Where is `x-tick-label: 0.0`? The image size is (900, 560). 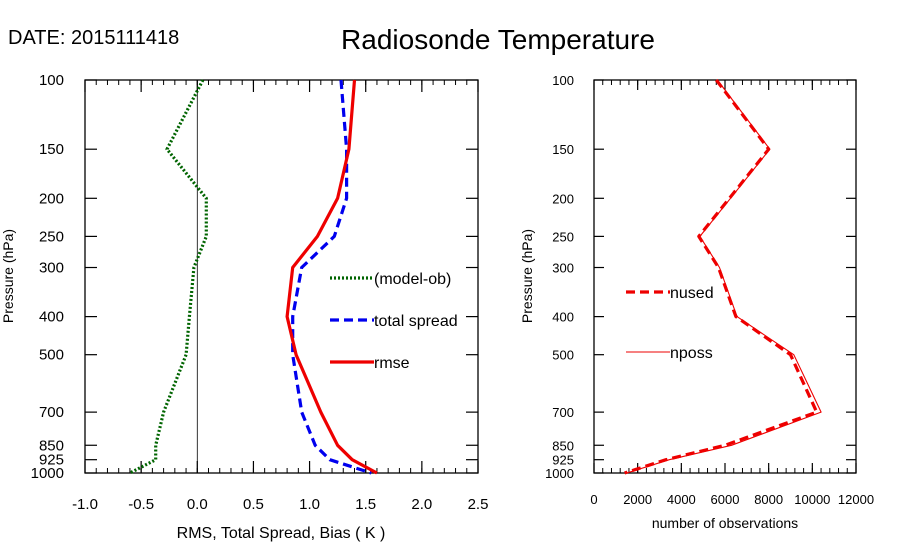 x-tick-label: 0.0 is located at coordinates (197, 504).